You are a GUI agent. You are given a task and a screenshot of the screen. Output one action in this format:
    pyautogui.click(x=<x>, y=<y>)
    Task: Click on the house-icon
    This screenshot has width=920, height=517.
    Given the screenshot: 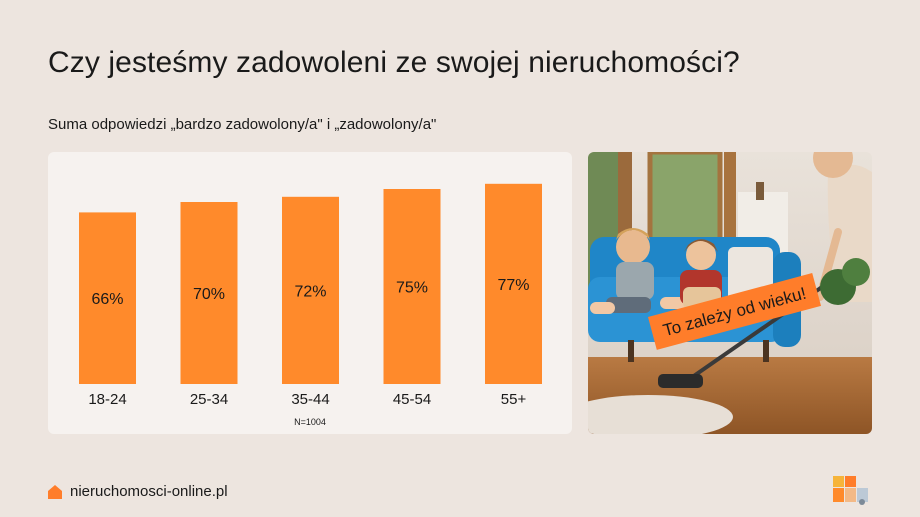 What is the action you would take?
    pyautogui.click(x=55, y=491)
    